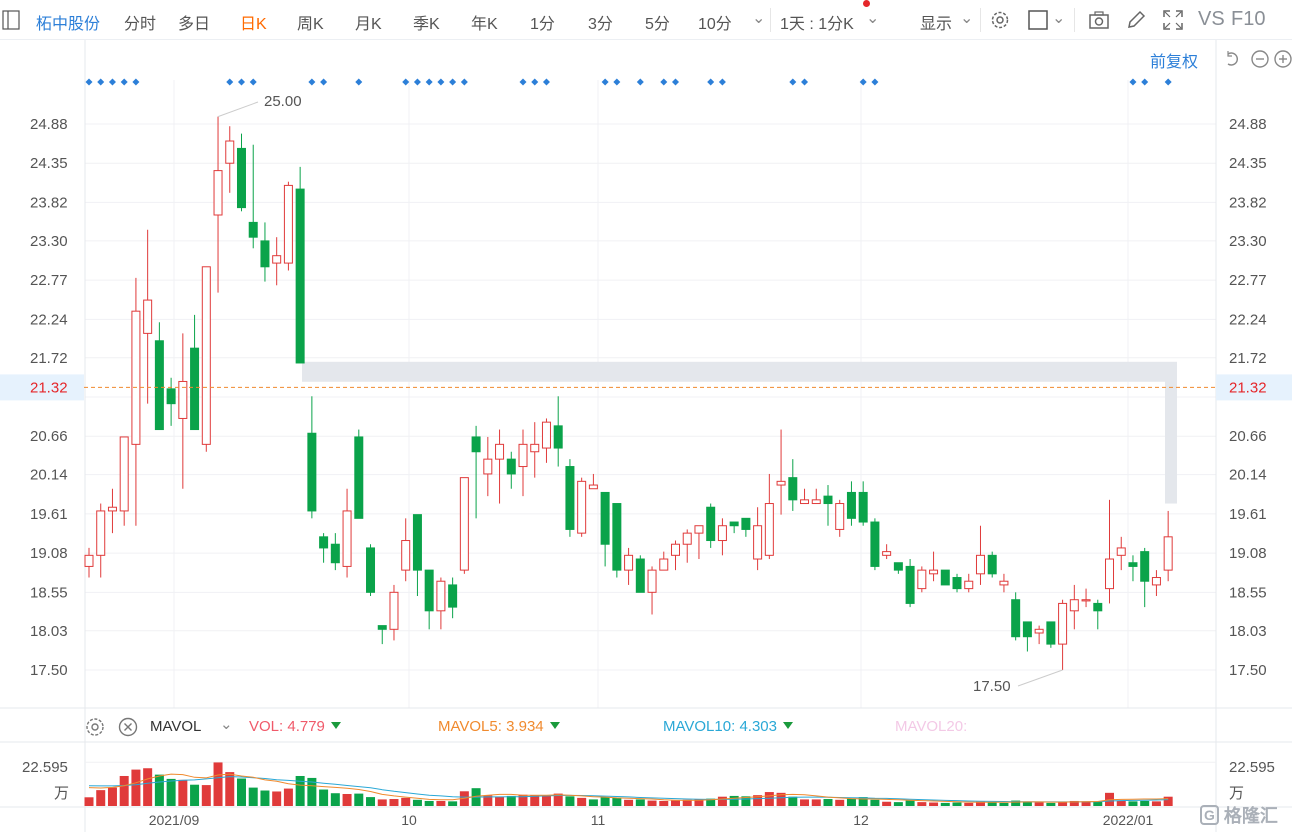  What do you see at coordinates (861, 820) in the screenshot?
I see `date-tick: 12` at bounding box center [861, 820].